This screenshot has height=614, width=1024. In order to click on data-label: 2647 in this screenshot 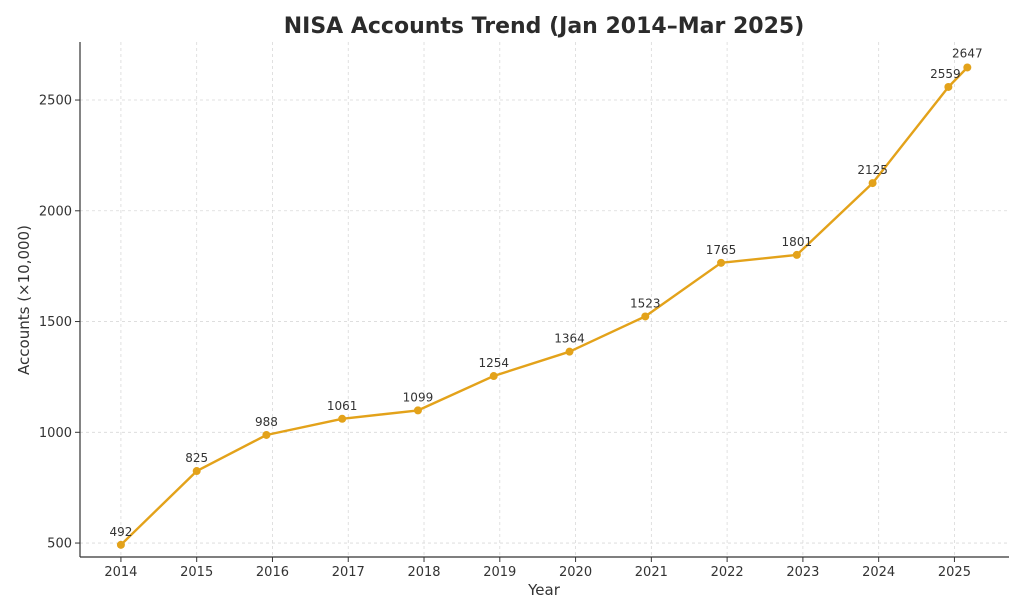, I will do `click(967, 53)`.